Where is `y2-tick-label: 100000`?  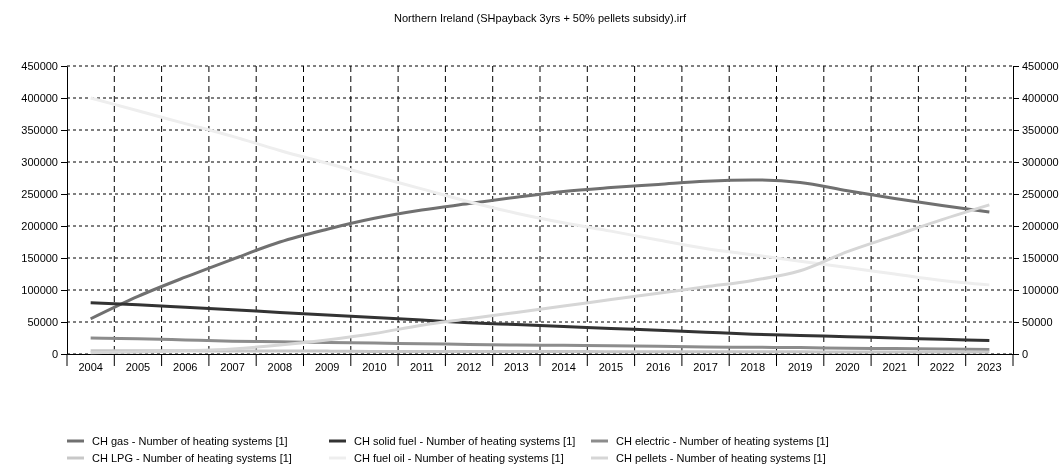 y2-tick-label: 100000 is located at coordinates (1040, 290).